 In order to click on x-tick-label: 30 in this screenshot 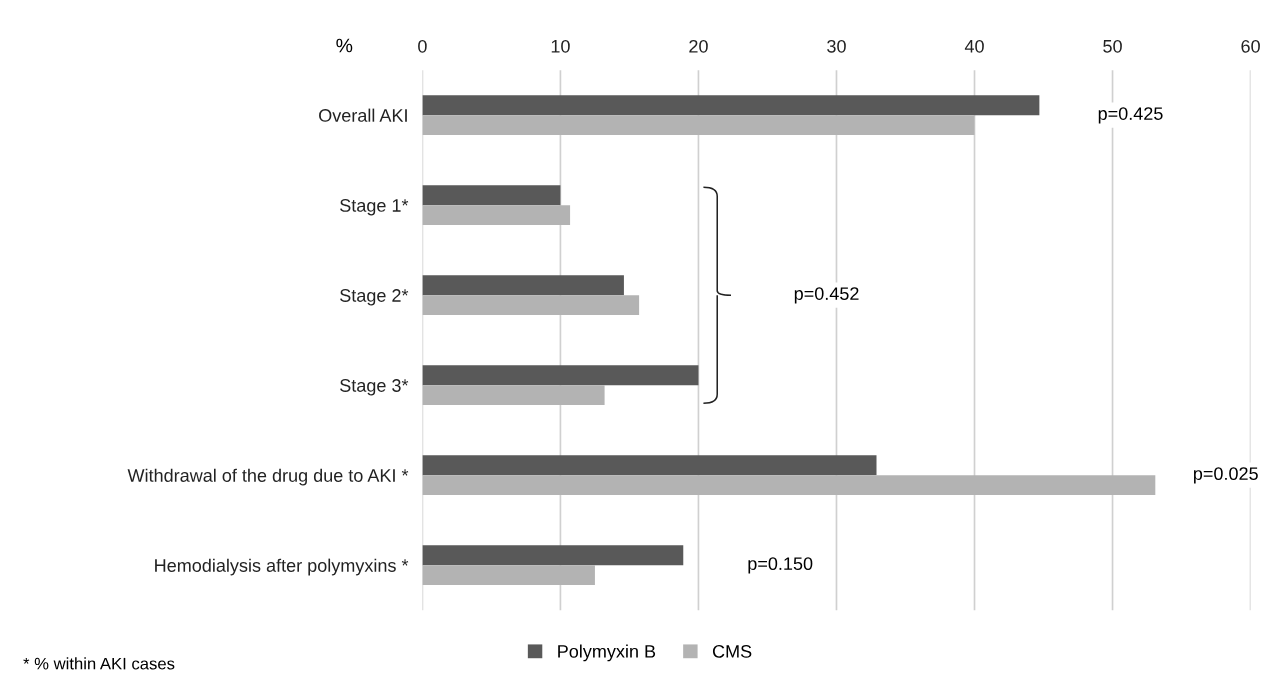, I will do `click(836, 46)`.